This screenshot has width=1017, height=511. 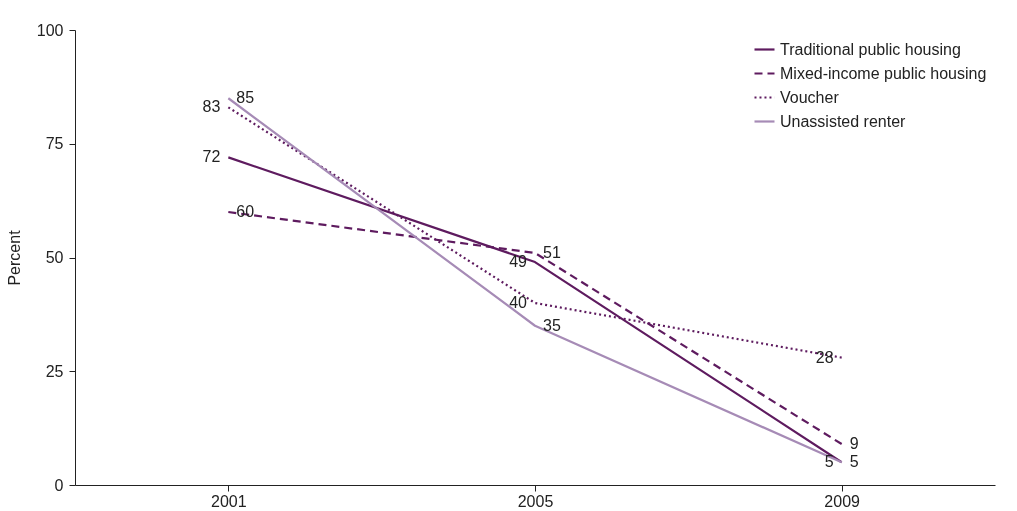 I want to click on x-tick-label: 2009, so click(x=842, y=501).